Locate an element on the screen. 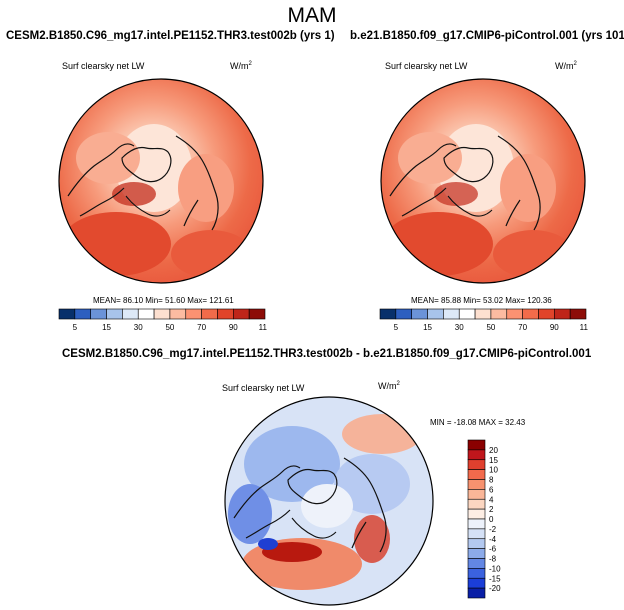 The image size is (624, 610). left-colorbar: 51530507090110130 is located at coordinates (162, 320).